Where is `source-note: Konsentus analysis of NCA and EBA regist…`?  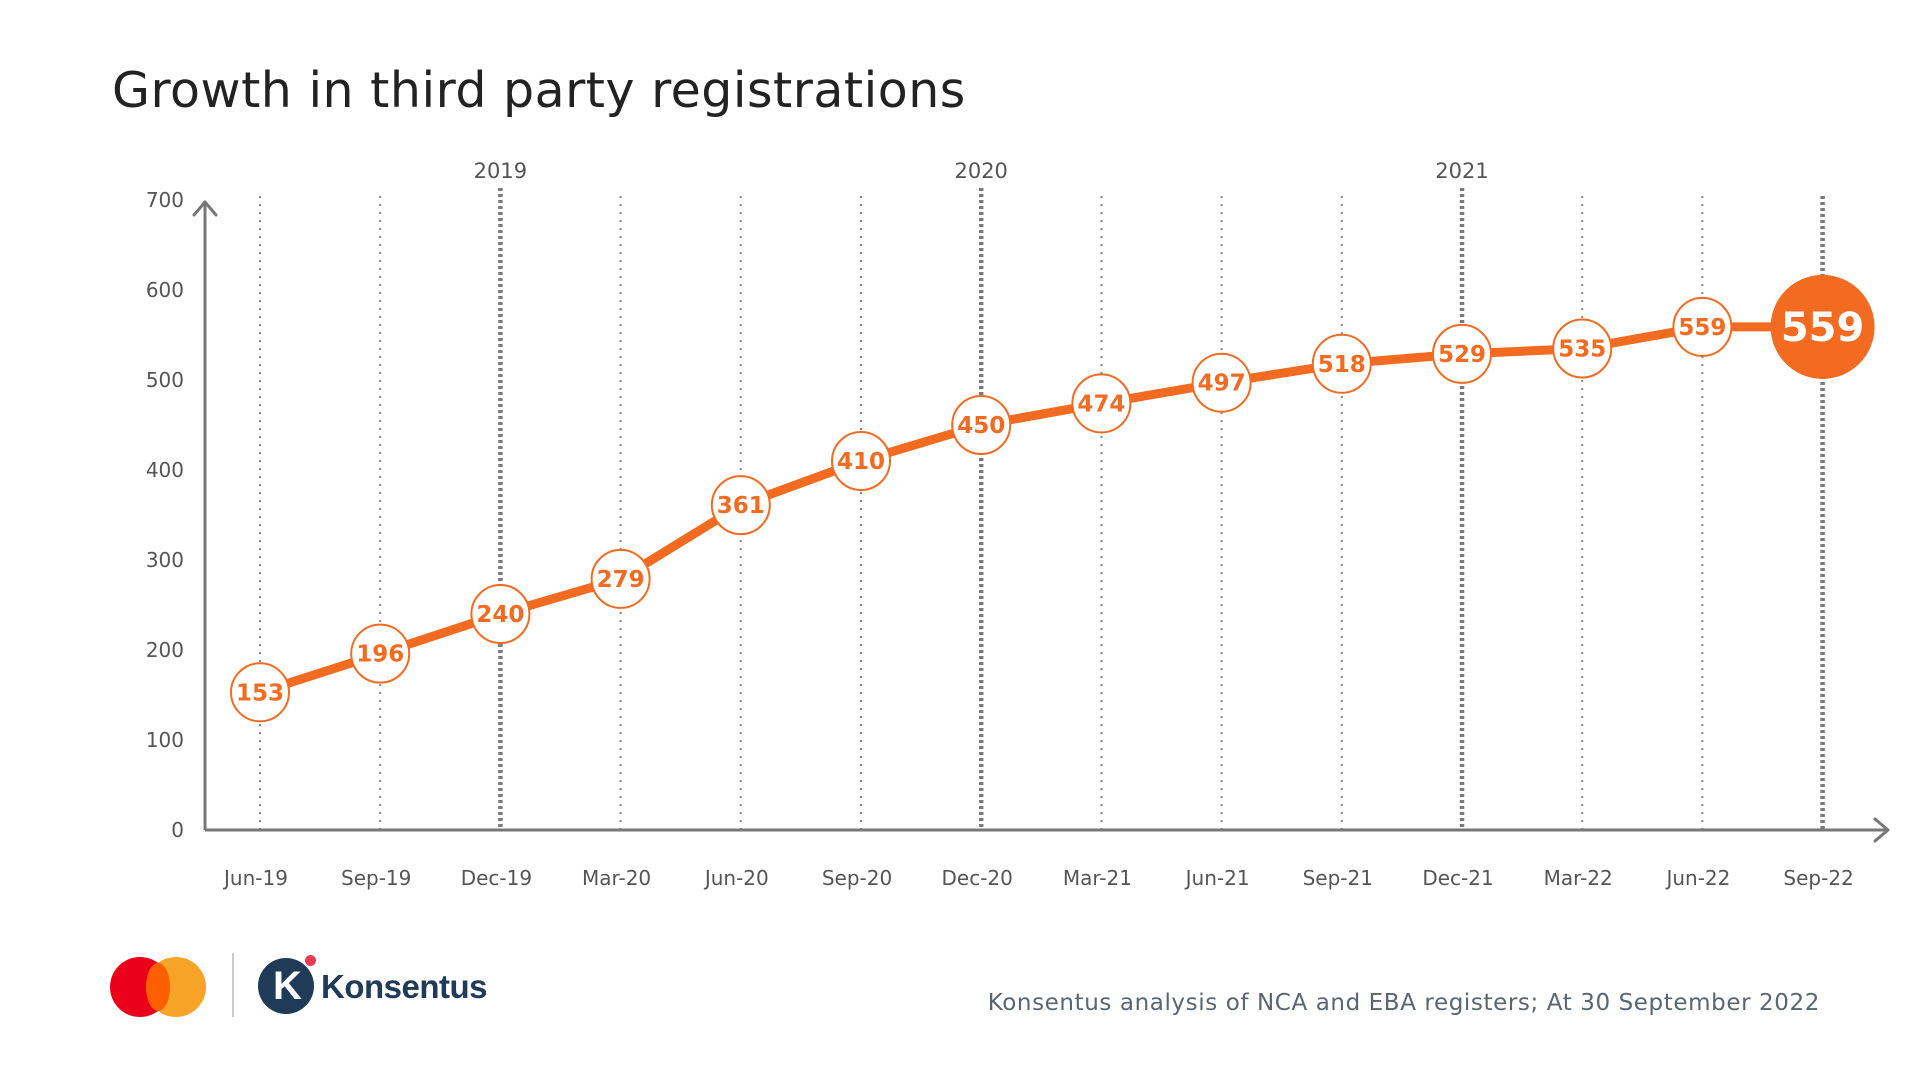
source-note: Konsentus analysis of NCA and EBA regist… is located at coordinates (1403, 1003).